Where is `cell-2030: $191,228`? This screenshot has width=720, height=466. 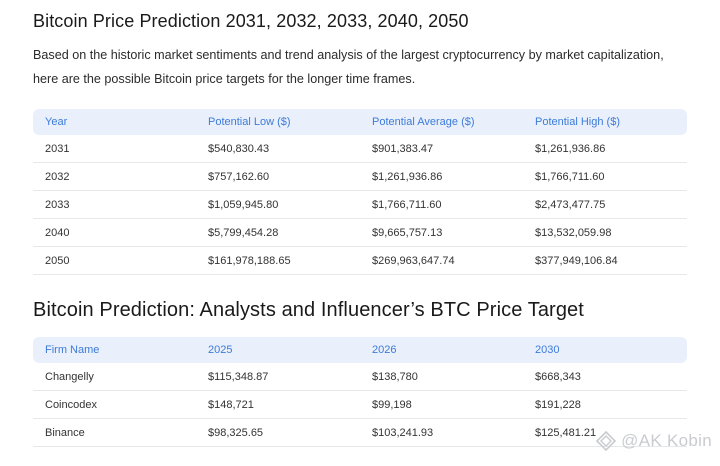 cell-2030: $191,228 is located at coordinates (605, 405).